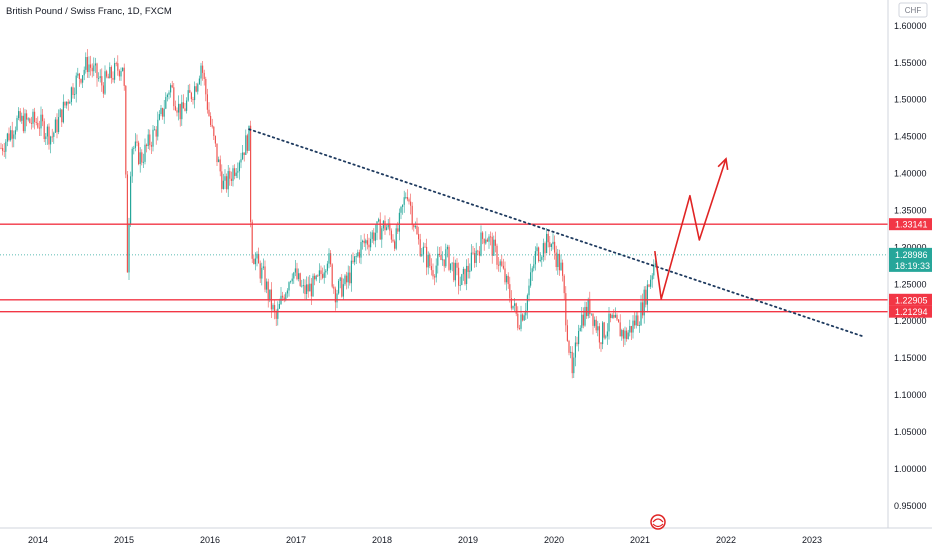 This screenshot has height=550, width=932. I want to click on tradingview-logo-icon, so click(658, 522).